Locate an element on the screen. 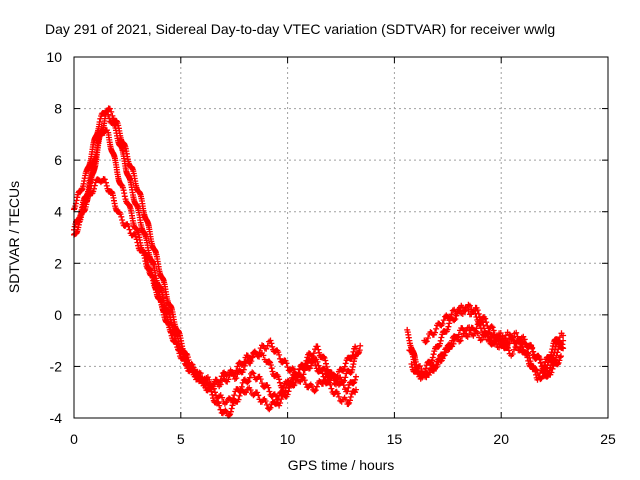 The width and height of the screenshot is (640, 480). x-tick-label: 15 is located at coordinates (395, 439).